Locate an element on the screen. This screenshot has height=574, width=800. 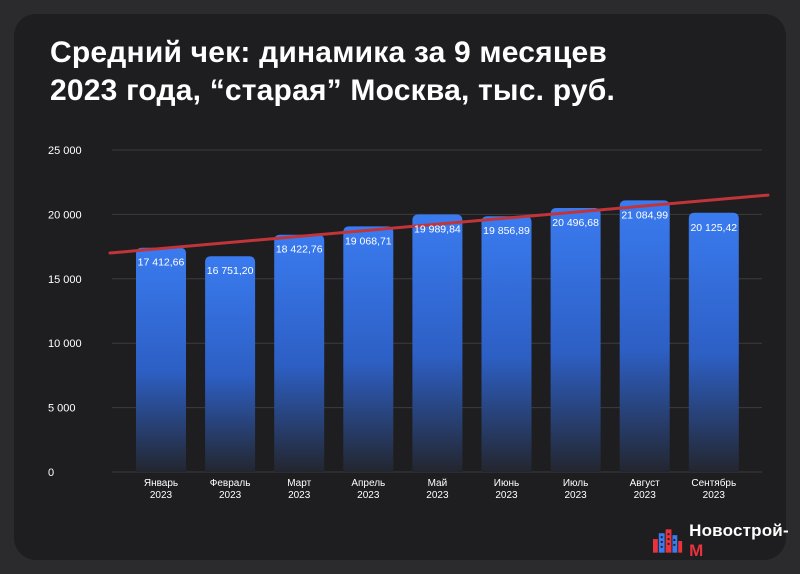
brand-name-main: Новострой- is located at coordinates (739, 530).